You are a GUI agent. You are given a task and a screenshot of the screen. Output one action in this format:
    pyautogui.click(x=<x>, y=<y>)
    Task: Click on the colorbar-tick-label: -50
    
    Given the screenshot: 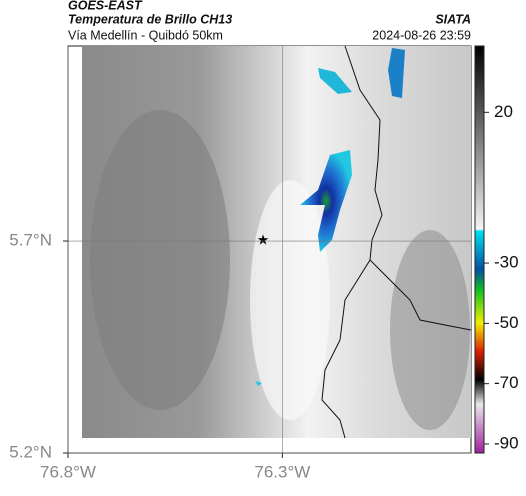 What is the action you would take?
    pyautogui.click(x=506, y=322)
    